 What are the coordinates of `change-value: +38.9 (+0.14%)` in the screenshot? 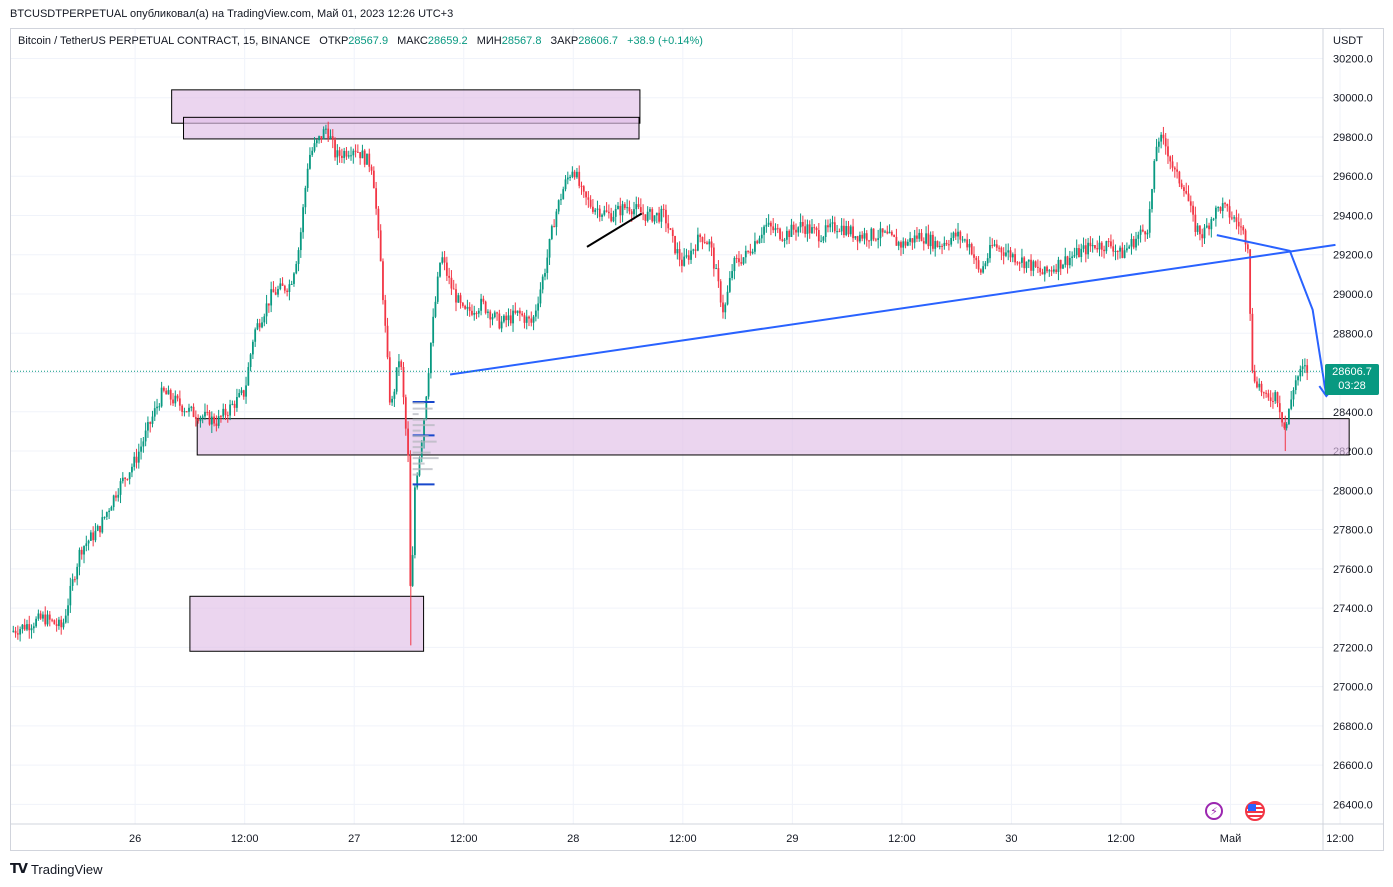 It's located at (665, 41).